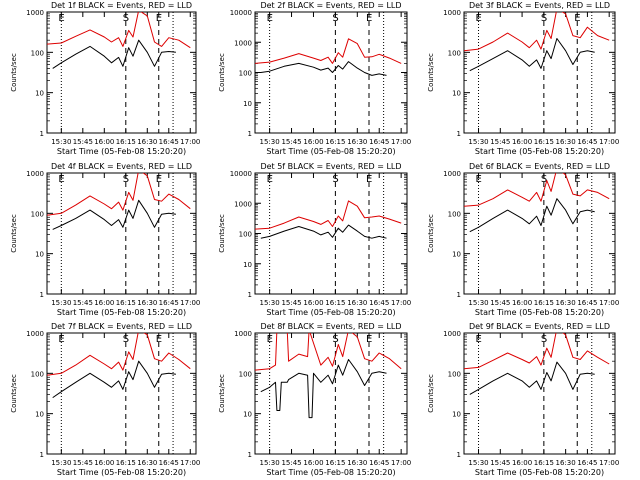 The height and width of the screenshot is (480, 640). I want to click on panel-title: Det 6f BLACK = Events, RED = LLD, so click(539, 166).